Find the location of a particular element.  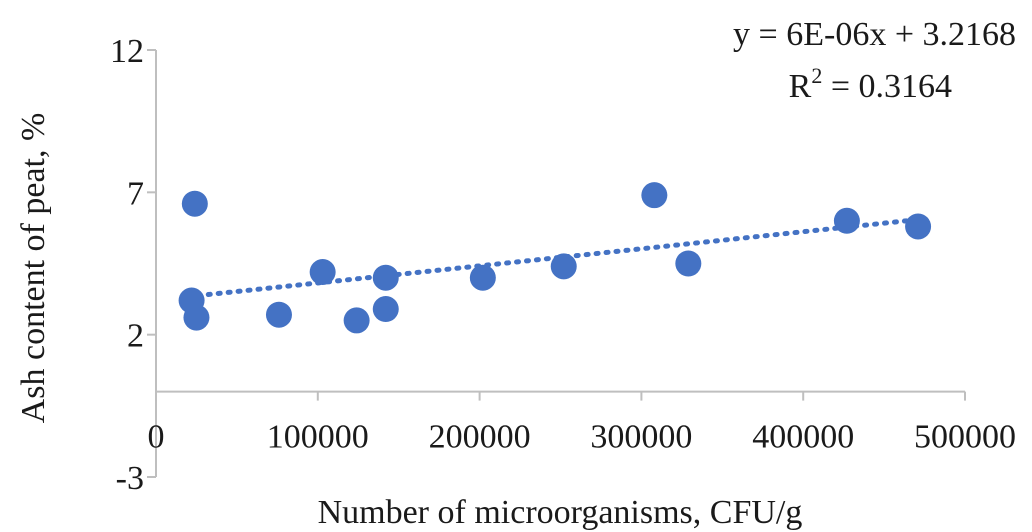

y-tick-label: -3 is located at coordinates (130, 478).